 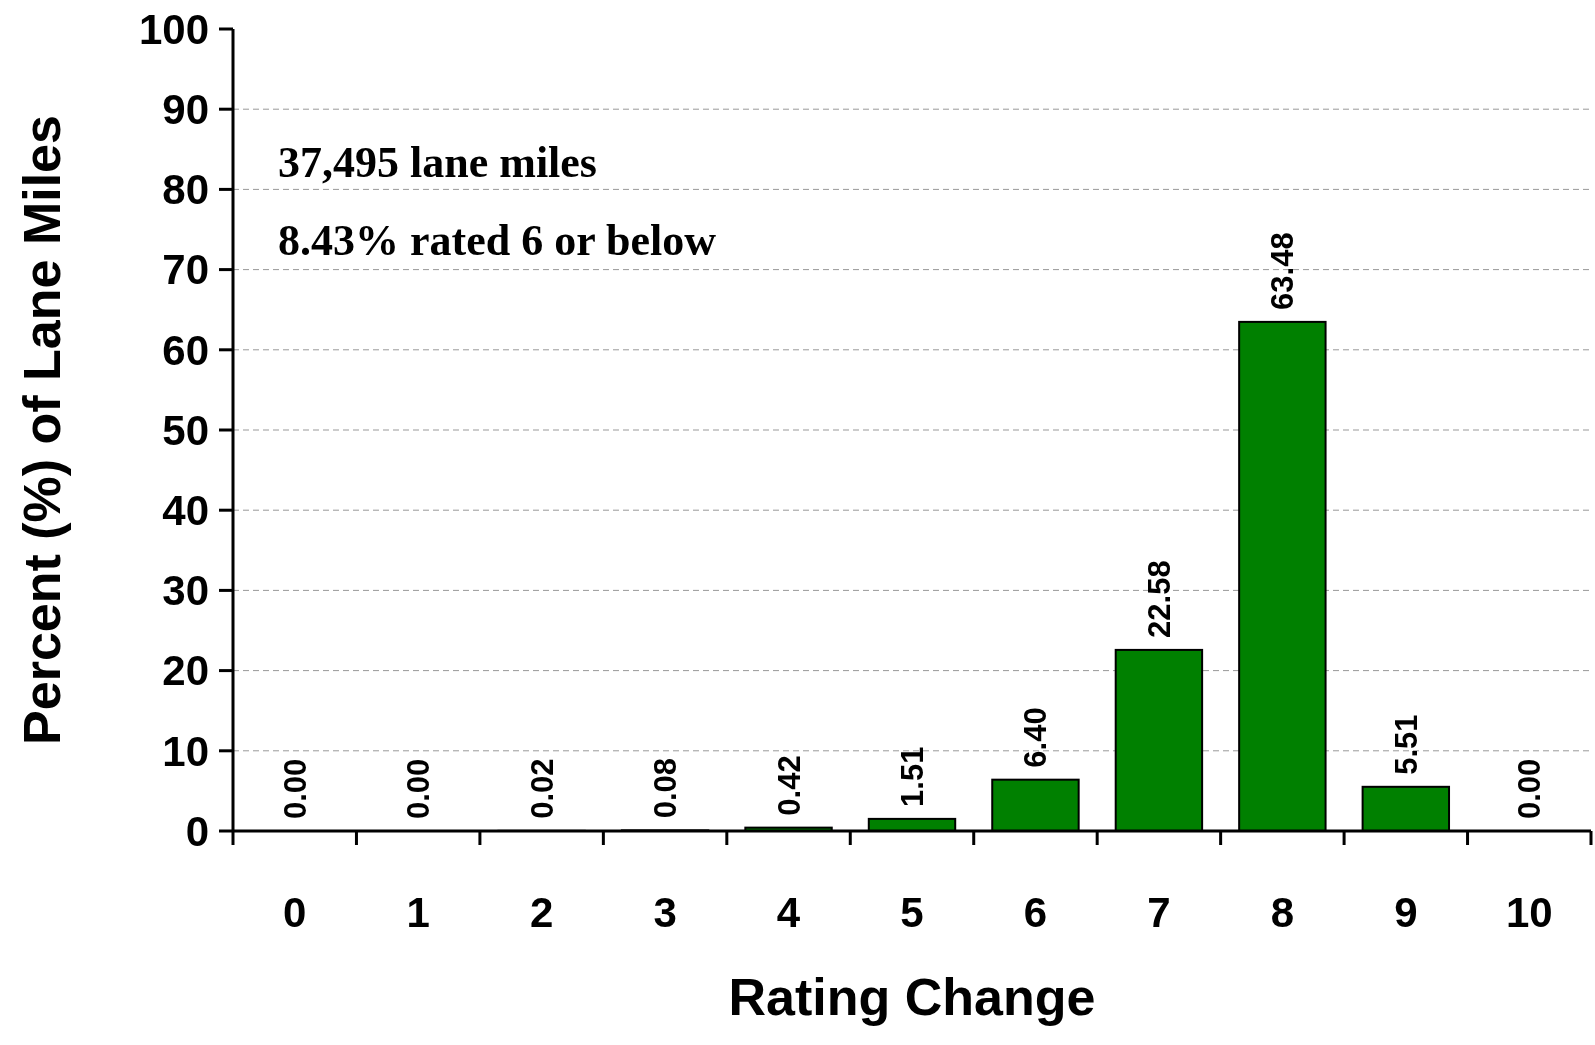 What do you see at coordinates (497, 240) in the screenshot?
I see `annotation: 8.43% rated 6 or below` at bounding box center [497, 240].